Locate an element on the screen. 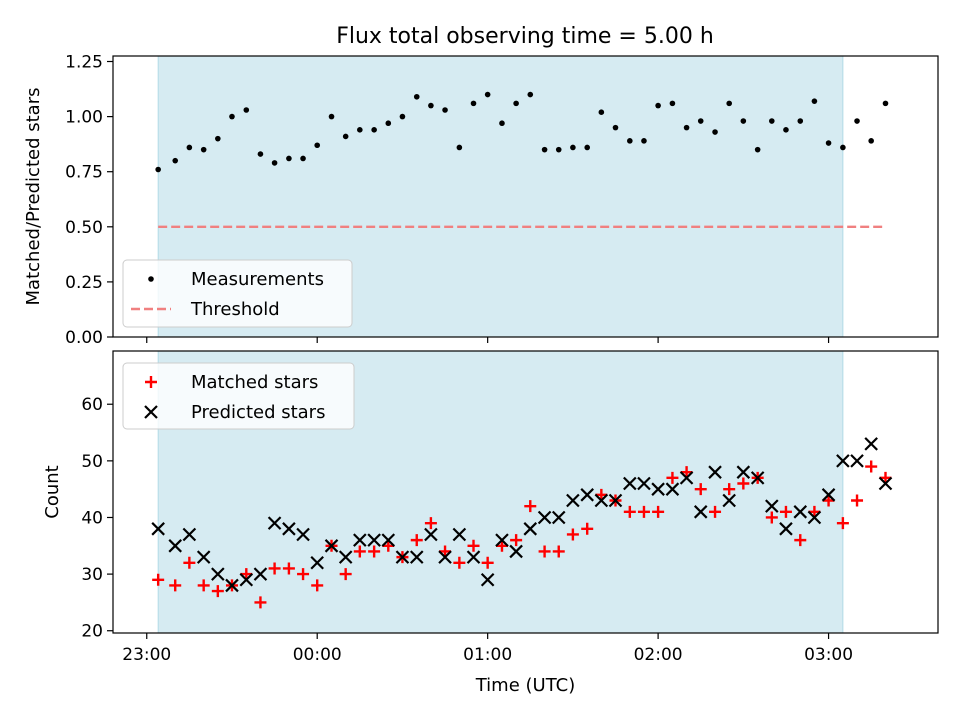 Image resolution: width=960 pixels, height=720 pixels. xtick-label: 00:00 is located at coordinates (317, 655).